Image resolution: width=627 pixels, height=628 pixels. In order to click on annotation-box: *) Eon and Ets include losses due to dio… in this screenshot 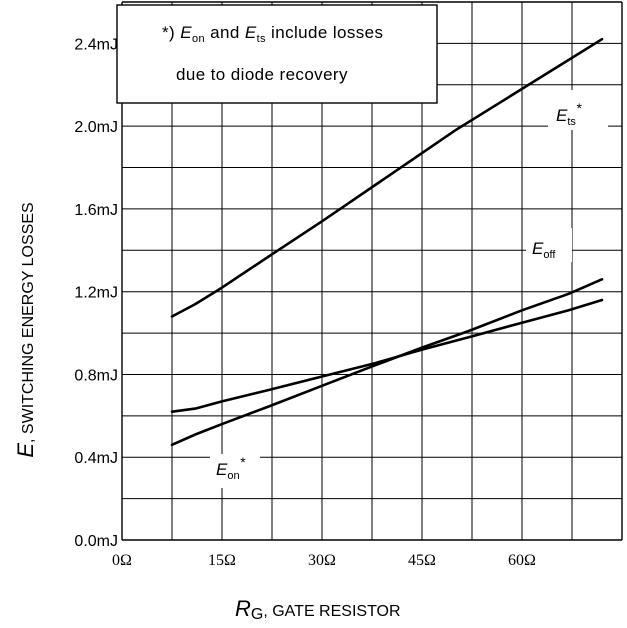, I will do `click(277, 54)`.